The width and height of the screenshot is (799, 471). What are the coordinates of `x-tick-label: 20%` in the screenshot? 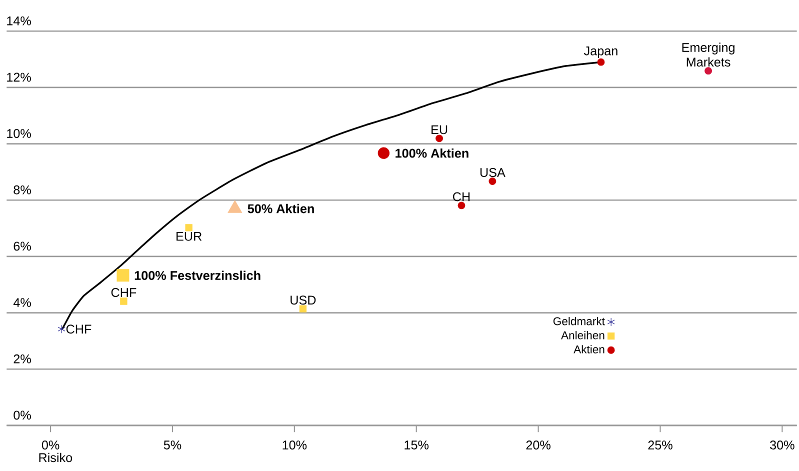 It's located at (538, 445).